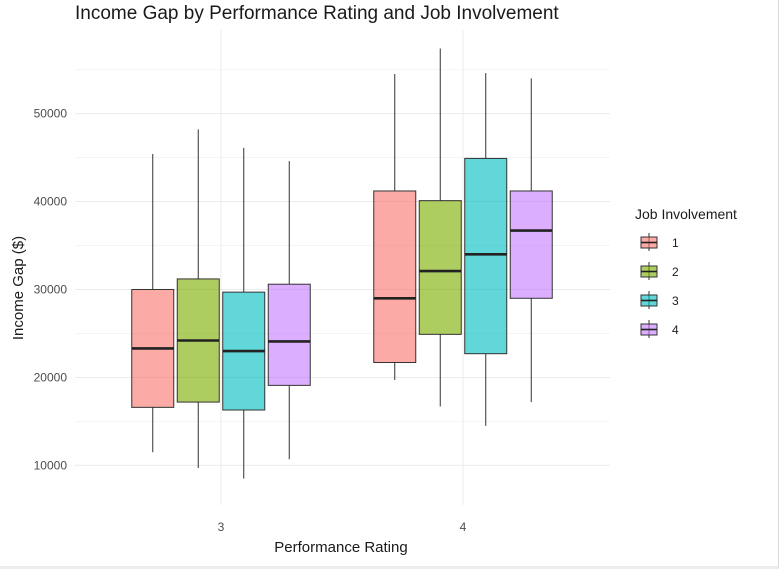 The width and height of the screenshot is (780, 570). I want to click on x-tick-label: 3, so click(221, 527).